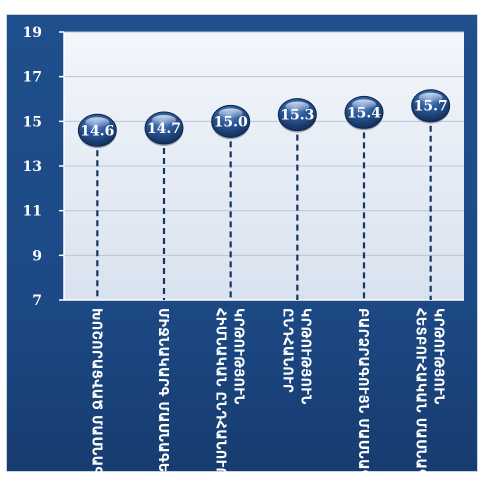  Describe the element at coordinates (37, 301) in the screenshot. I see `y-tick-label: 7` at that location.